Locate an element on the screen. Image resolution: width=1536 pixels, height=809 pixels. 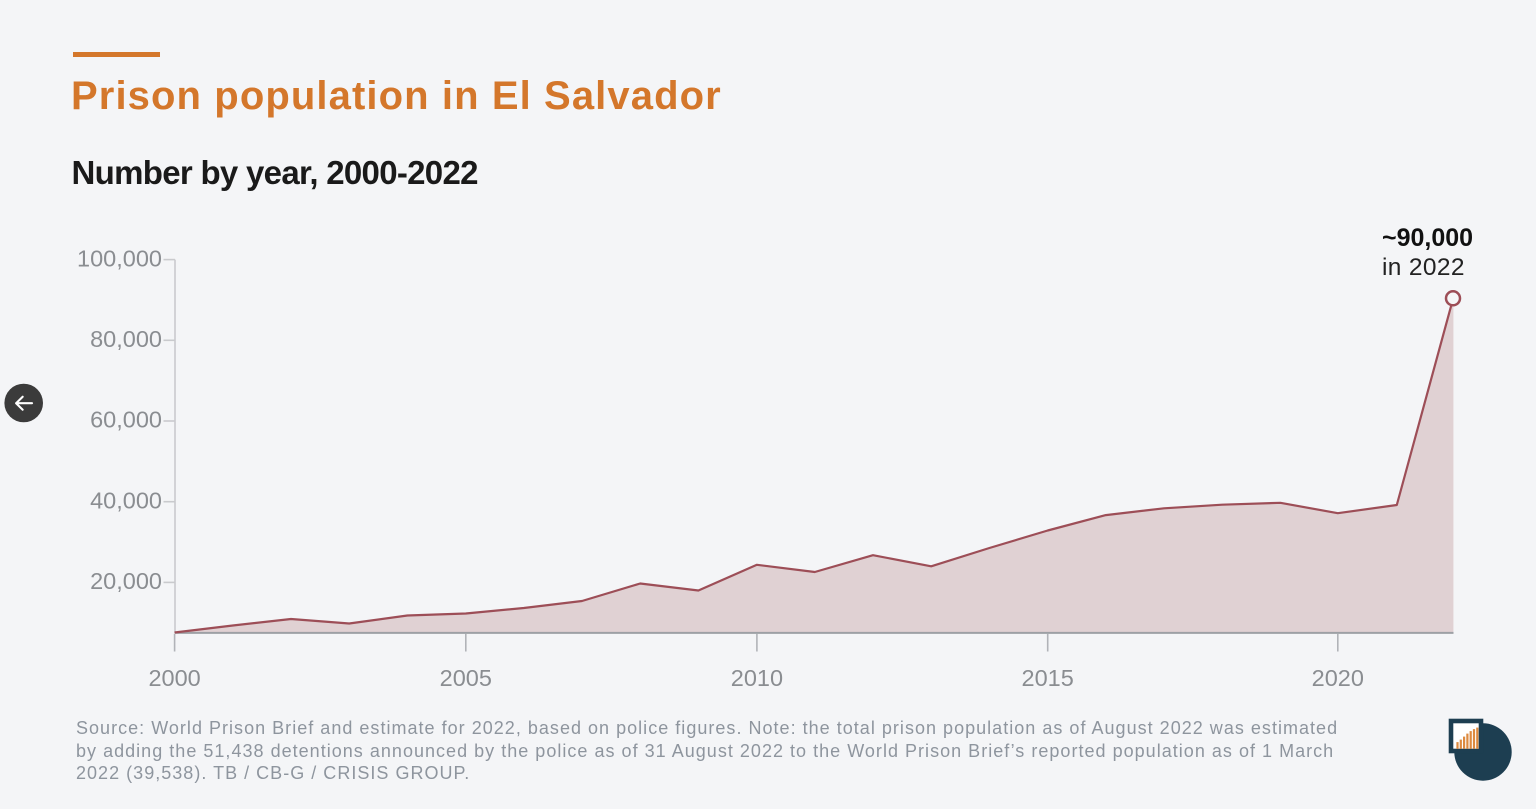
svg-text: 2000 is located at coordinates (174, 678).